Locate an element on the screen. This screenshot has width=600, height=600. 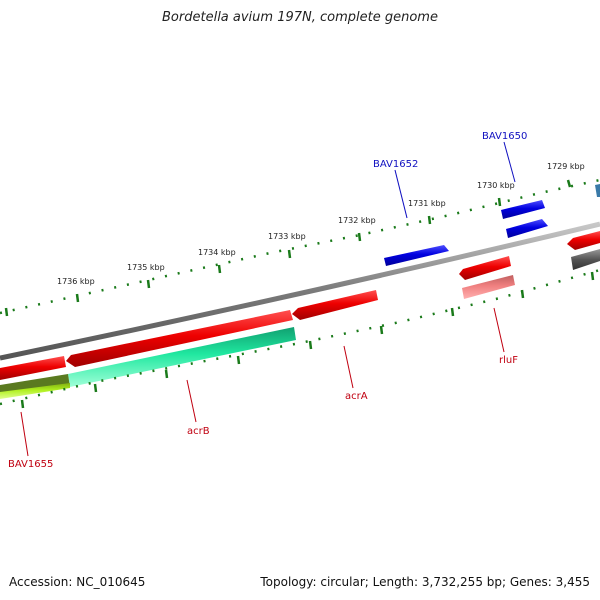
scale-label: 1731 kbp is located at coordinates (427, 203).